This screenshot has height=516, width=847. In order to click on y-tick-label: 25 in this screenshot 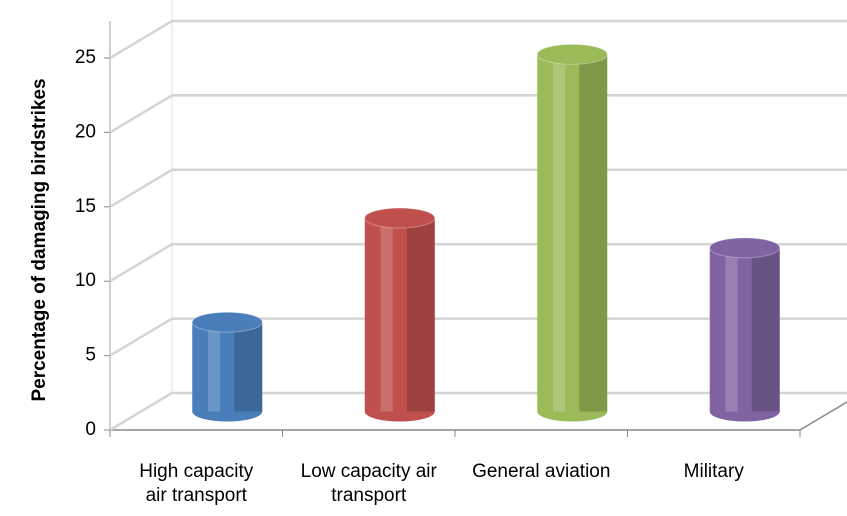, I will do `click(85, 57)`.